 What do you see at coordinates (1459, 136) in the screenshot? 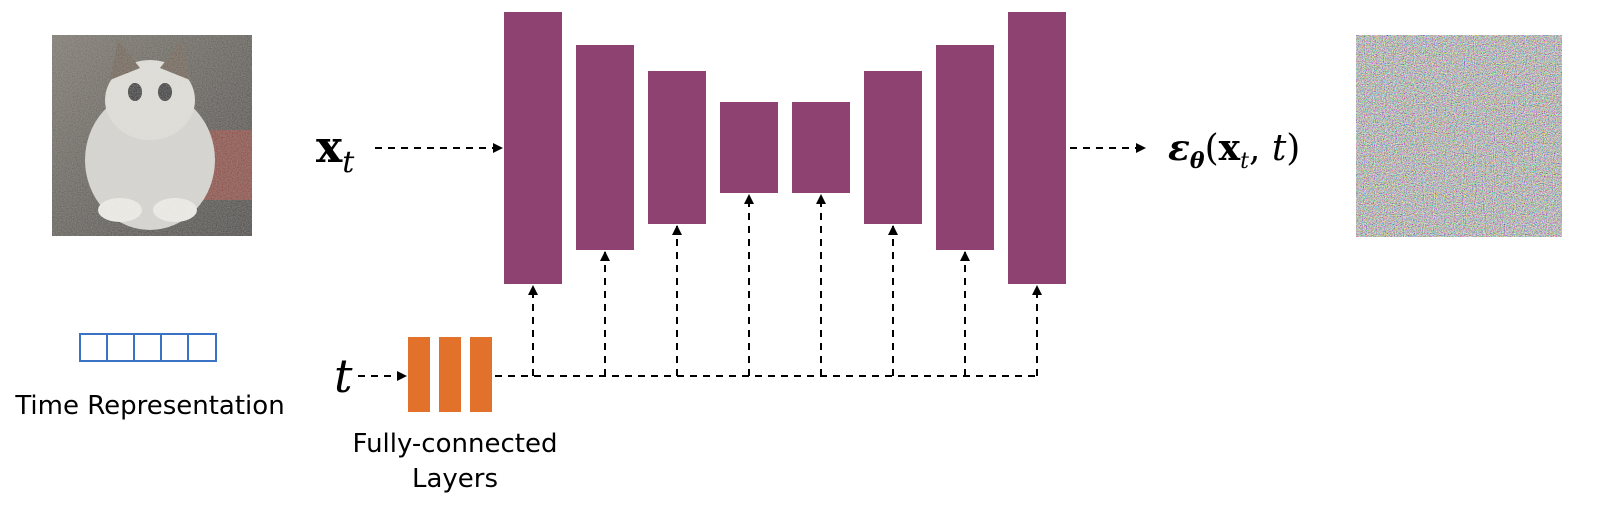
I see `output-noise-image` at bounding box center [1459, 136].